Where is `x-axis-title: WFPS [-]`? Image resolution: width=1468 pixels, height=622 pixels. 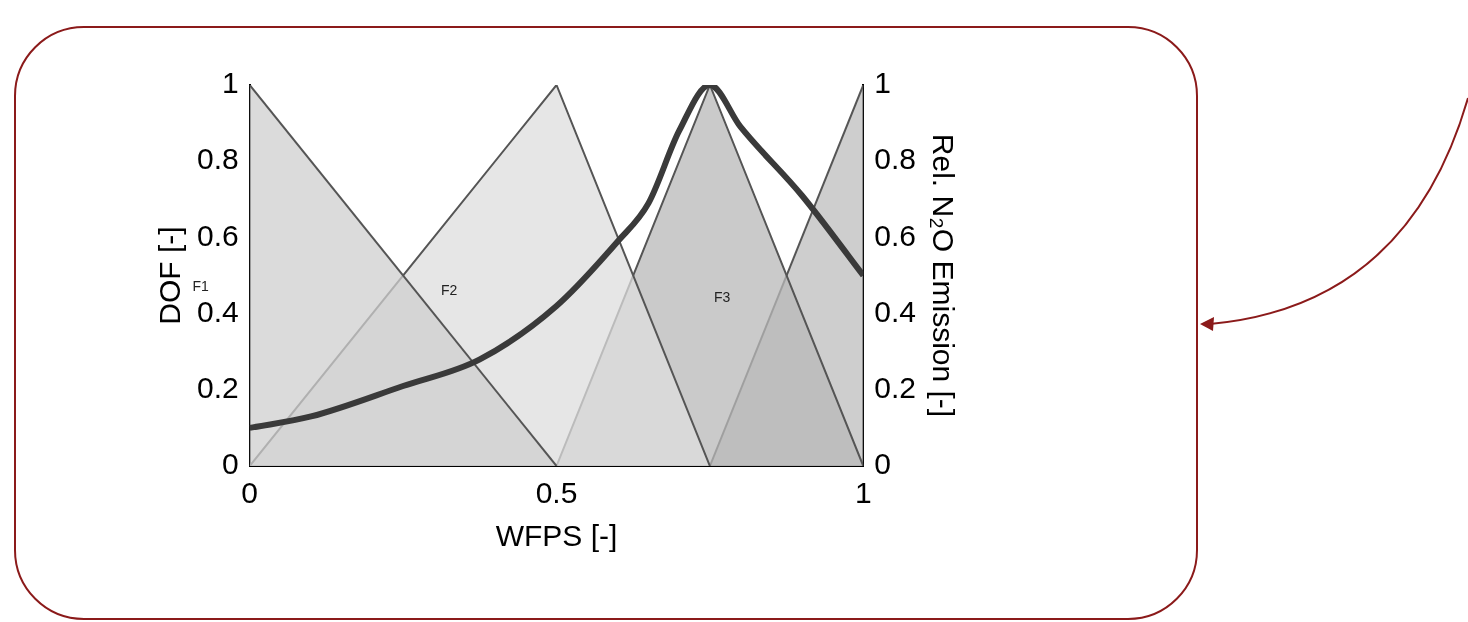
x-axis-title: WFPS [-] is located at coordinates (556, 536).